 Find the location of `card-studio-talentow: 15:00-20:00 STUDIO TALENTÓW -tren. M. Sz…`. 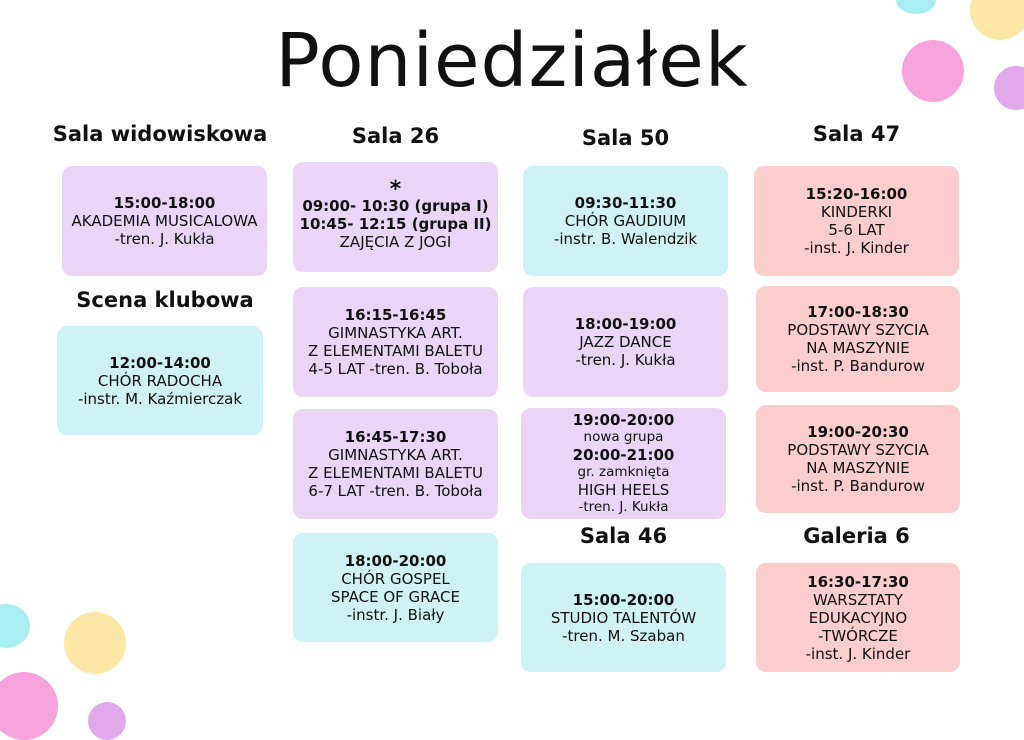

card-studio-talentow: 15:00-20:00 STUDIO TALENTÓW -tren. M. Sz… is located at coordinates (623, 617).